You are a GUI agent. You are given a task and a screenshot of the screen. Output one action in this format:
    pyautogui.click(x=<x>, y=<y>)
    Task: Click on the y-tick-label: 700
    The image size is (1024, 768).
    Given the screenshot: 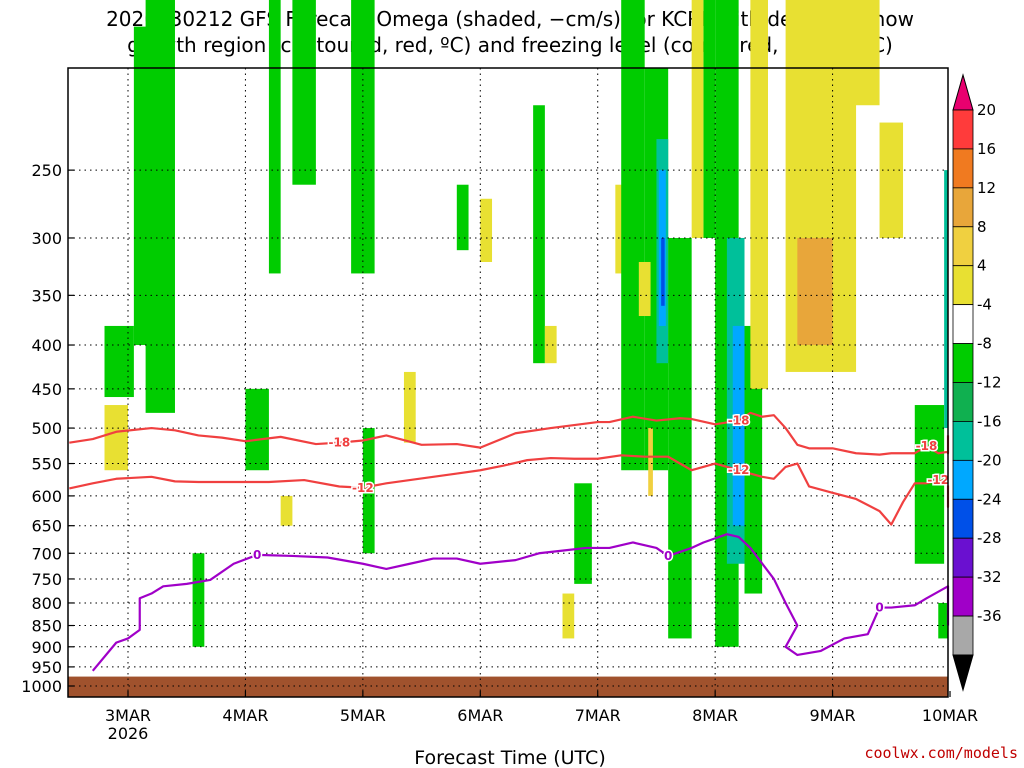 What is the action you would take?
    pyautogui.click(x=46, y=553)
    